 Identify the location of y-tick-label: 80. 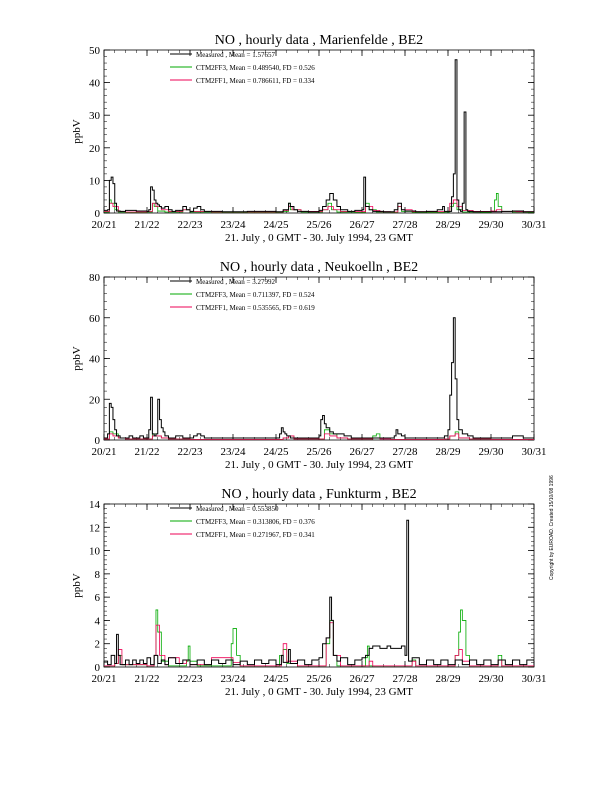
(95, 278).